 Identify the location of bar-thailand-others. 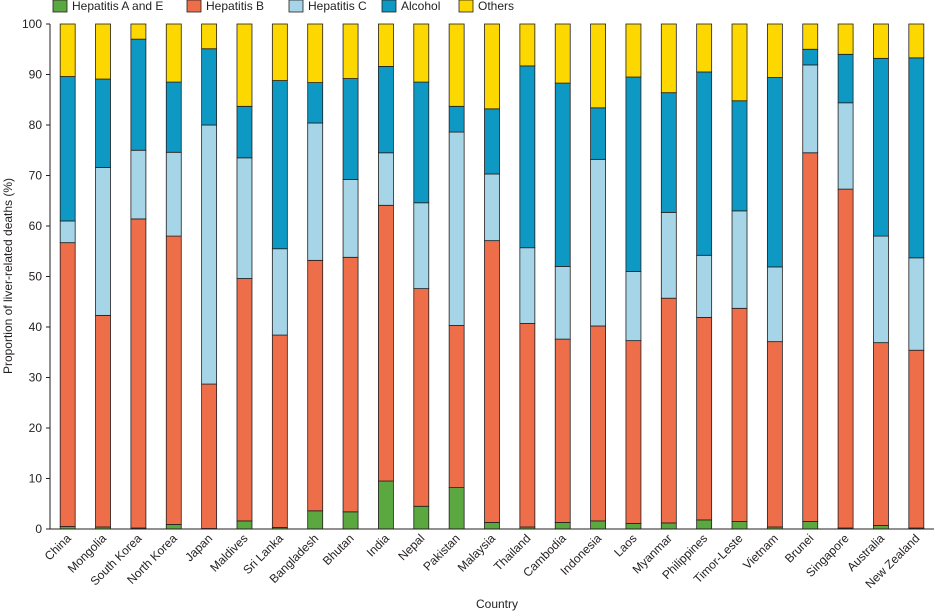
(527, 45).